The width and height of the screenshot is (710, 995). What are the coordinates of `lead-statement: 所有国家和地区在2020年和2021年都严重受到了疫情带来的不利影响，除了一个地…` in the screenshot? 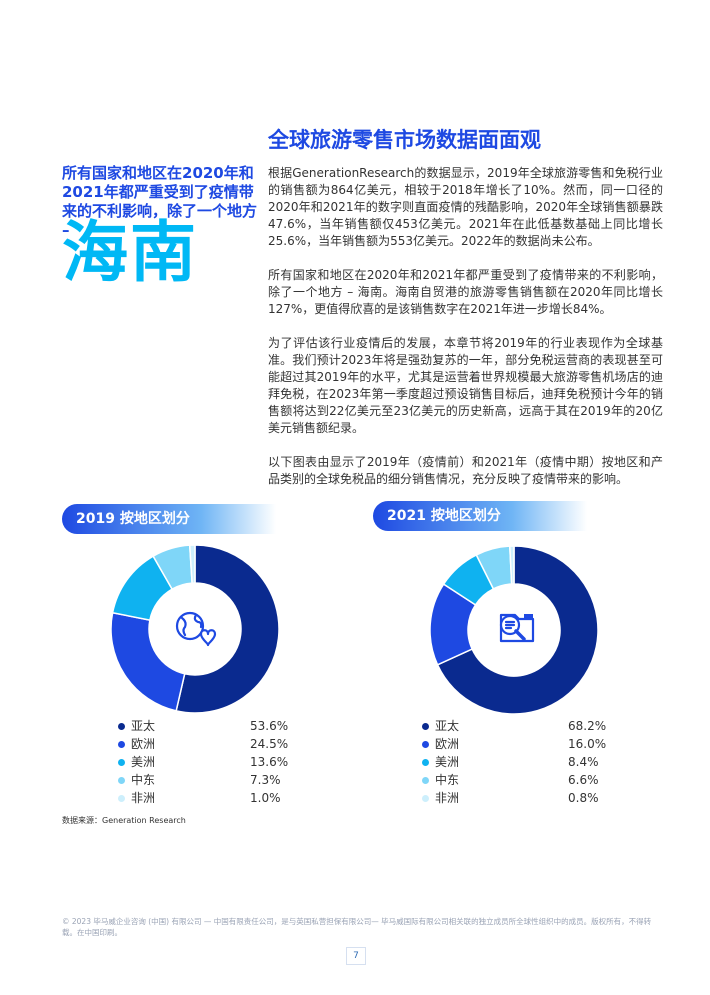 It's located at (160, 201).